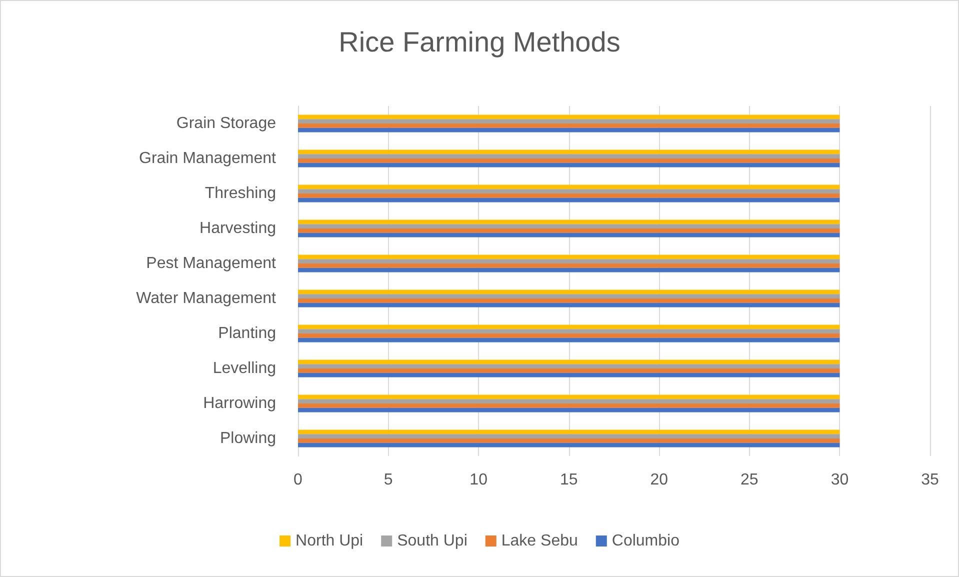 The height and width of the screenshot is (577, 959). What do you see at coordinates (247, 333) in the screenshot?
I see `y-tick-label: Planting` at bounding box center [247, 333].